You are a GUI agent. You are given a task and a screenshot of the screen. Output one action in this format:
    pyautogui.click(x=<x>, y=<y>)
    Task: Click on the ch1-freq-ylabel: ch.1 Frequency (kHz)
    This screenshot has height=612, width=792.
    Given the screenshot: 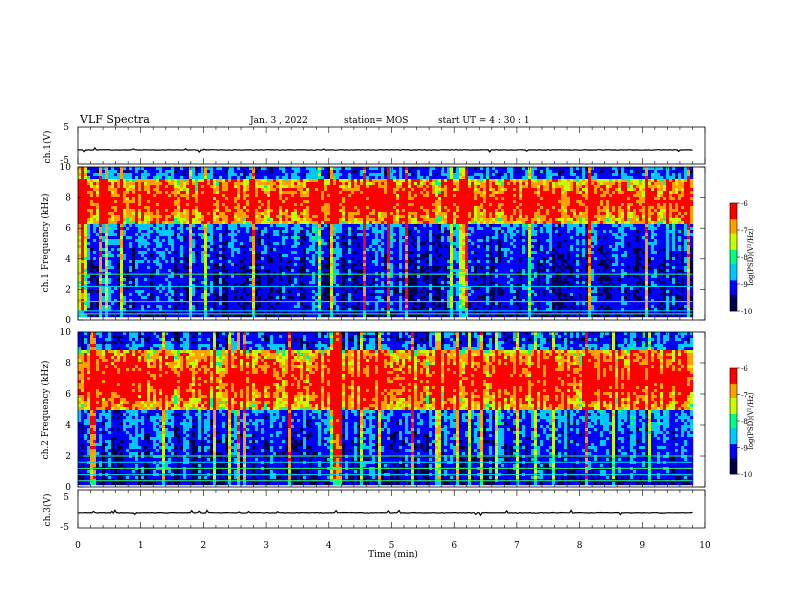 What is the action you would take?
    pyautogui.click(x=45, y=243)
    